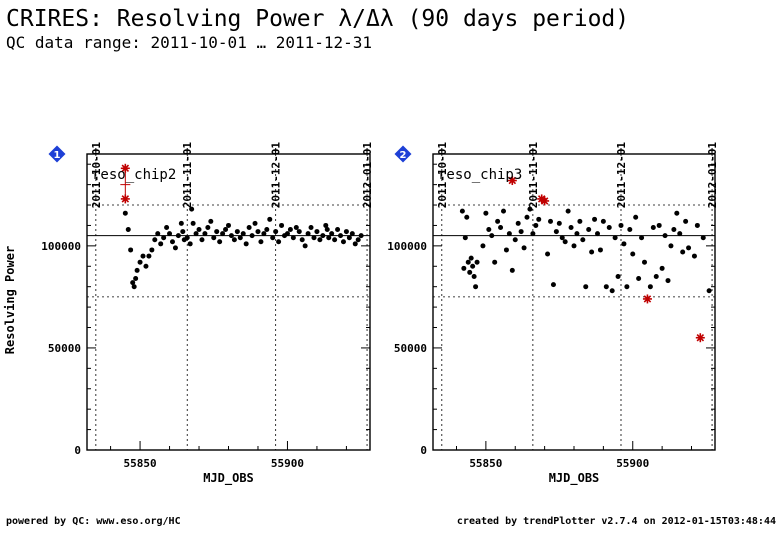 This screenshot has height=542, width=782. Describe the element at coordinates (574, 478) in the screenshot. I see `x-axis-label: MJD_OBS` at that location.